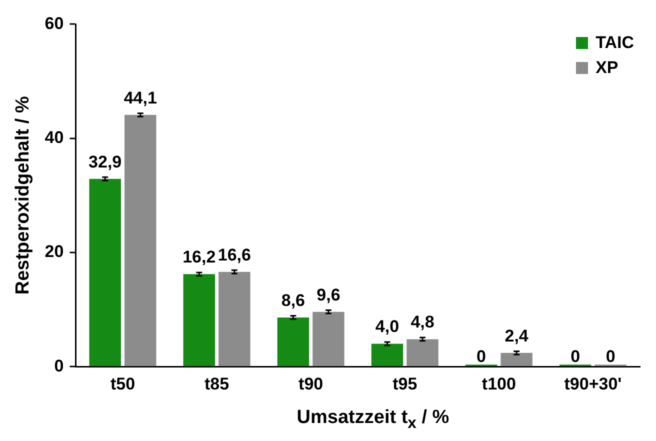 This screenshot has width=656, height=441. Describe the element at coordinates (140, 98) in the screenshot. I see `data-label: 44,1` at that location.